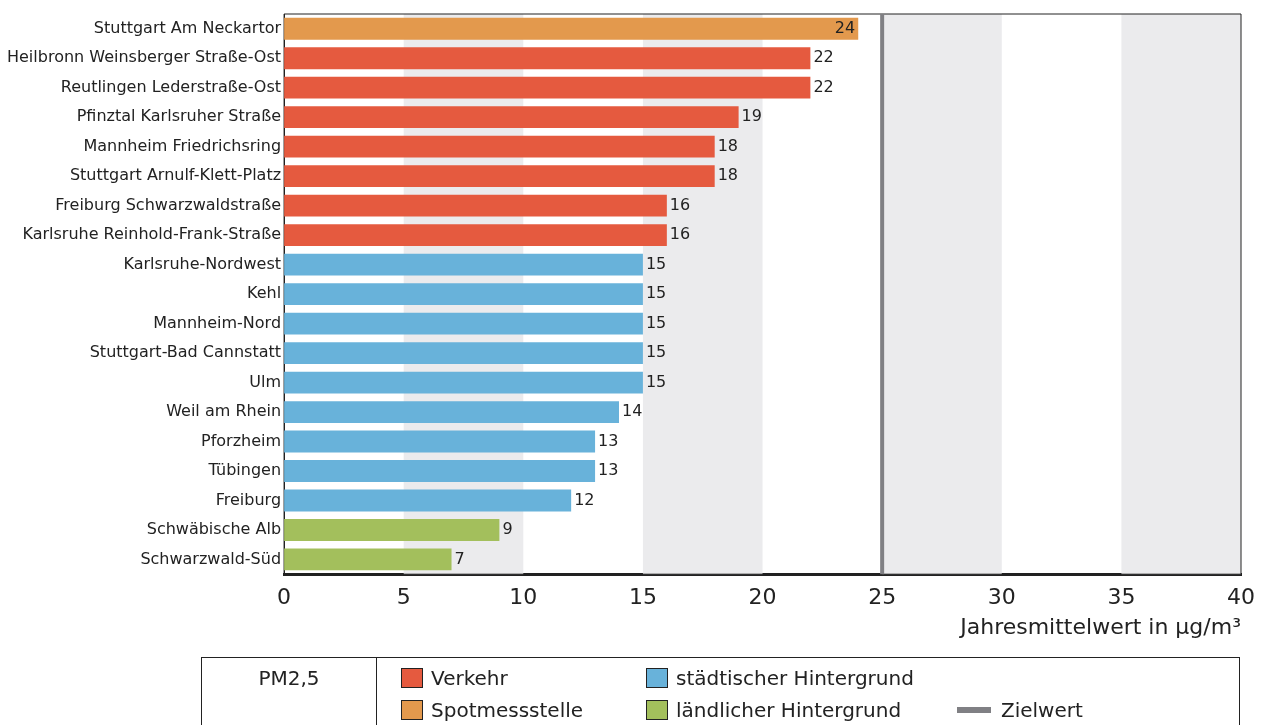  Describe the element at coordinates (507, 529) in the screenshot. I see `data-label: 9` at that location.